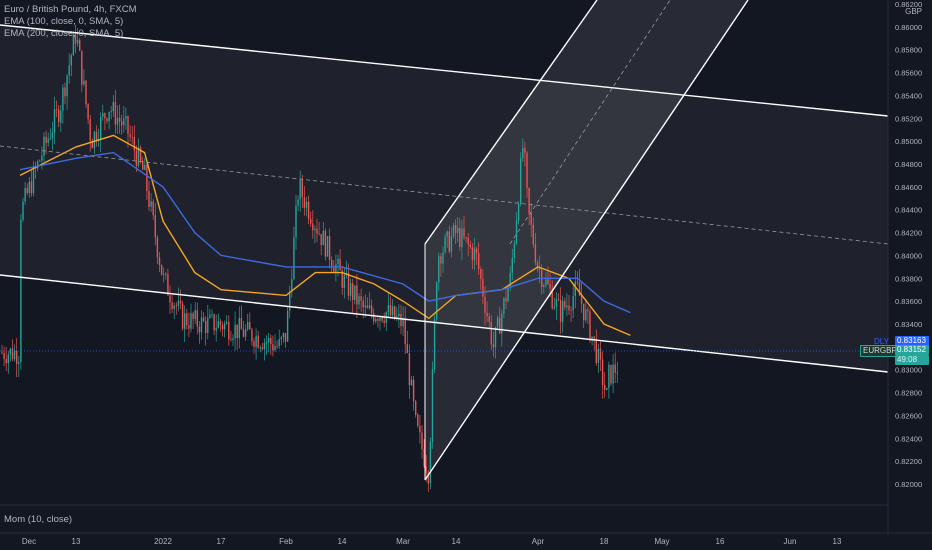 Image resolution: width=932 pixels, height=550 pixels. Describe the element at coordinates (908, 118) in the screenshot. I see `price-tick-label: 0.85200` at that location.